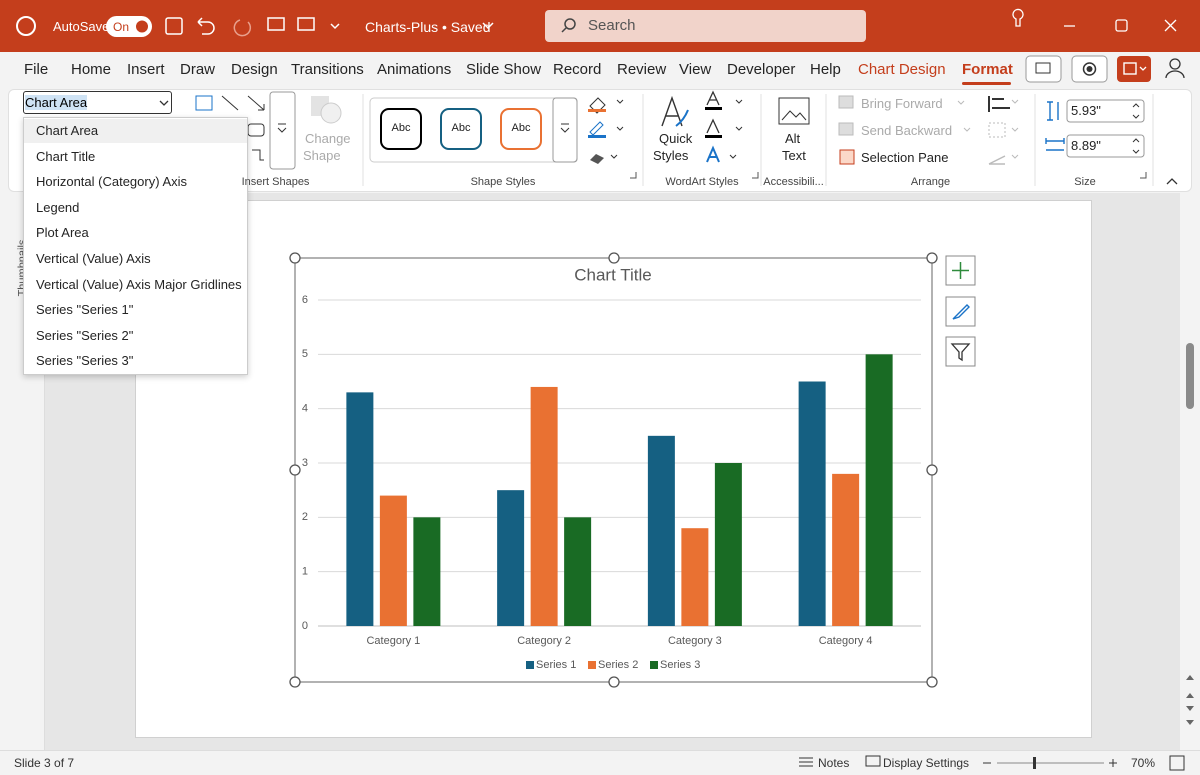 The height and width of the screenshot is (775, 1200). Describe the element at coordinates (1105, 146) in the screenshot. I see `width-input` at that location.